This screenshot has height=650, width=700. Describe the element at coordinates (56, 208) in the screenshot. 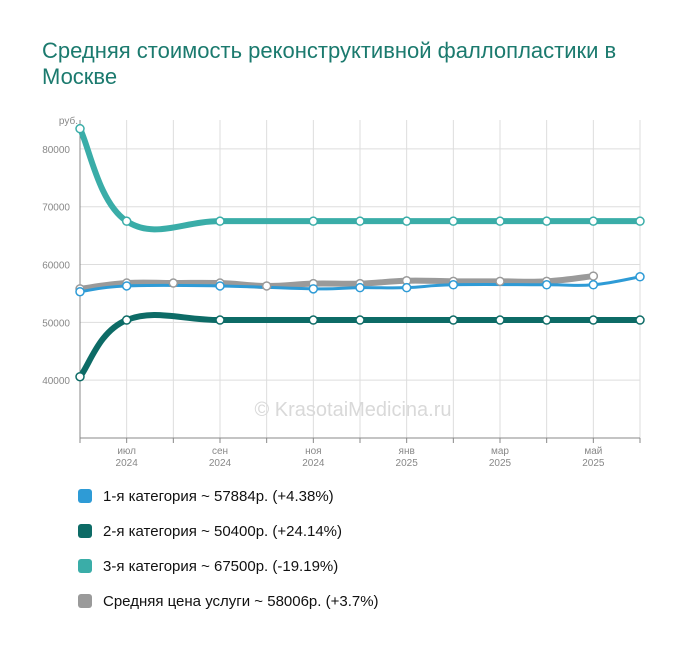

I see `y-tick-label: 70000` at that location.